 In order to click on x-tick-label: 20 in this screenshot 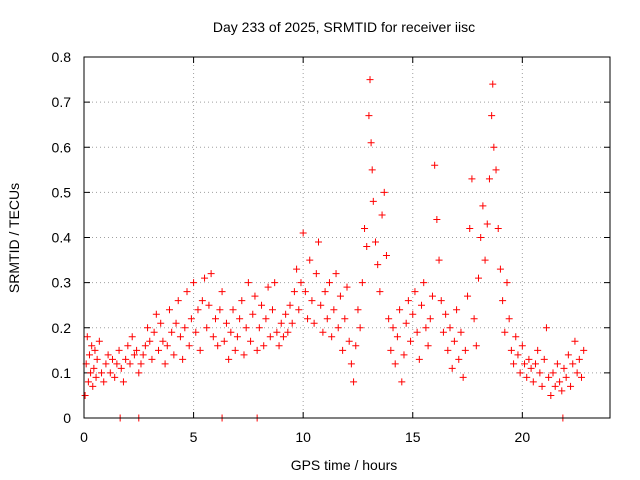, I will do `click(523, 437)`.